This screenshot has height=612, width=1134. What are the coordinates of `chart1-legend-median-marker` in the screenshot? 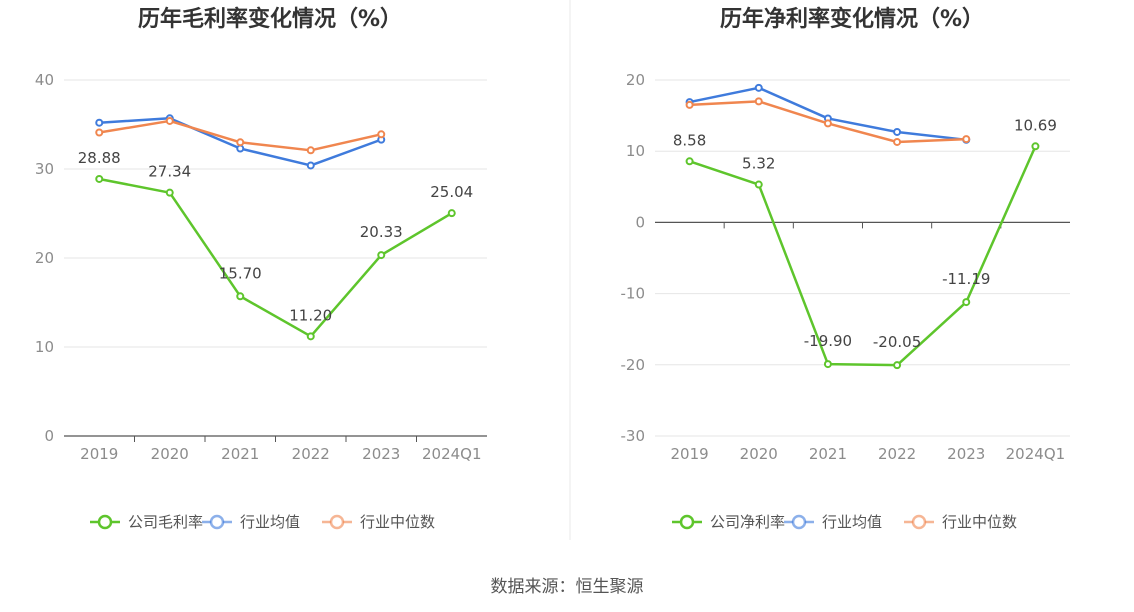 It's located at (337, 522).